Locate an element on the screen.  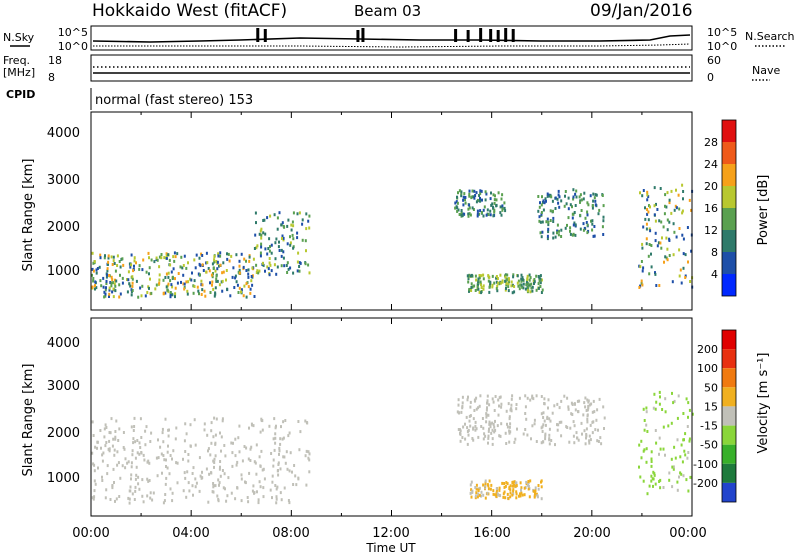
sky-noise-line is located at coordinates (391, 38).